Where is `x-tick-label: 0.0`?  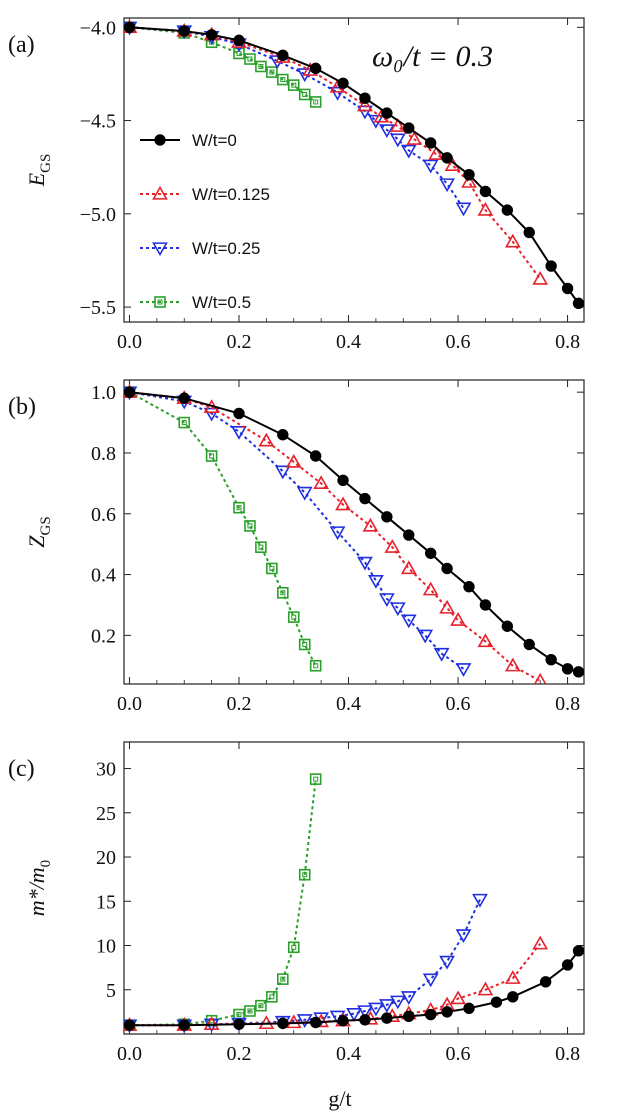 x-tick-label: 0.0 is located at coordinates (129, 704).